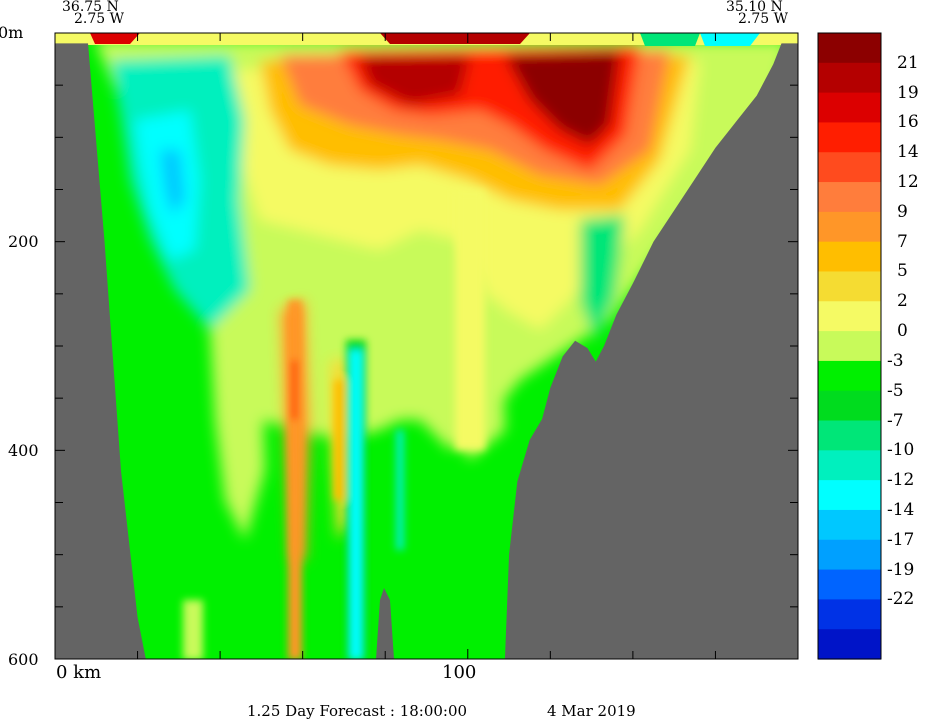 The width and height of the screenshot is (930, 721). I want to click on y-tick-label-600: 600, so click(23, 659).